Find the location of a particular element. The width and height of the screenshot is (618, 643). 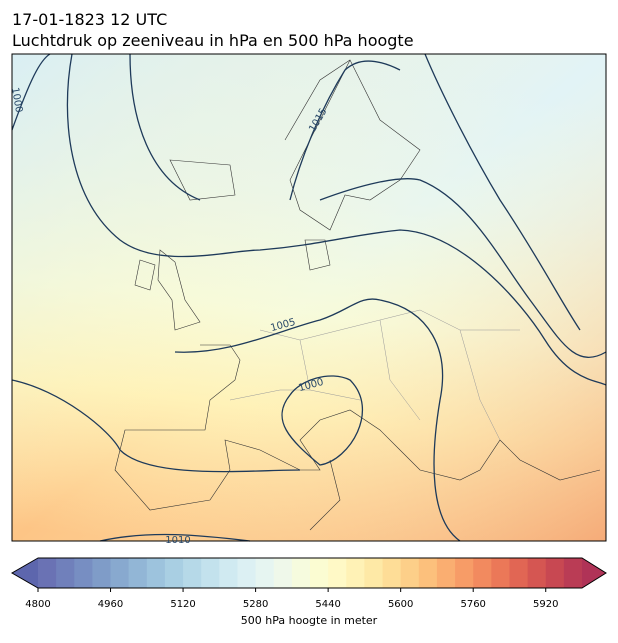

colorbar-tick-label: 5440 is located at coordinates (327, 604).